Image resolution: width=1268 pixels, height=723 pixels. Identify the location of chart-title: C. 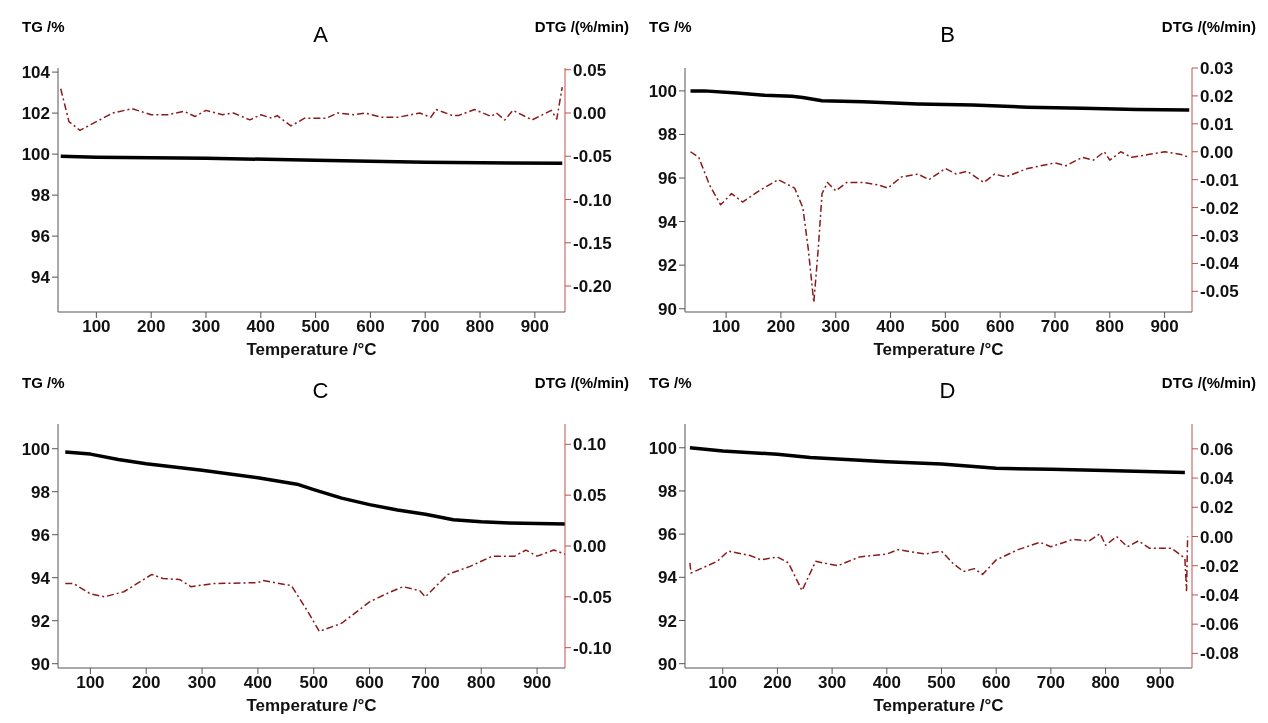
(320, 390).